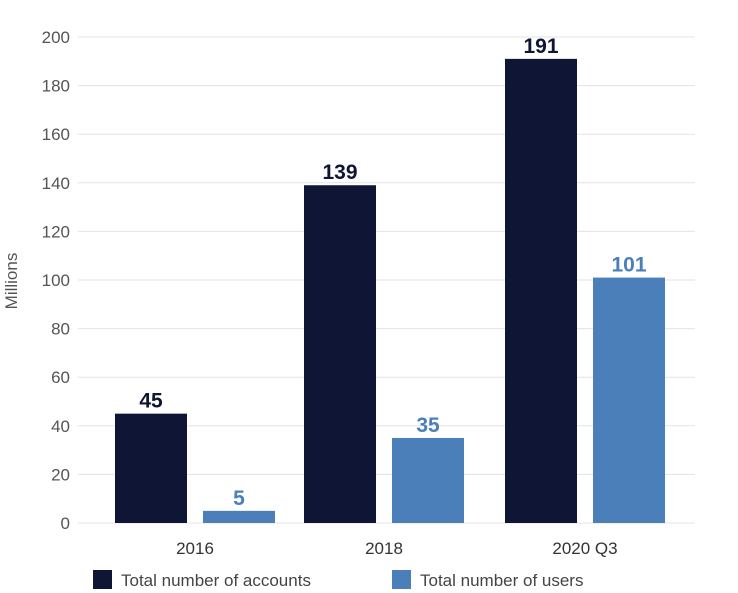 This screenshot has width=738, height=593. I want to click on y-tick-label: 140, so click(56, 183).